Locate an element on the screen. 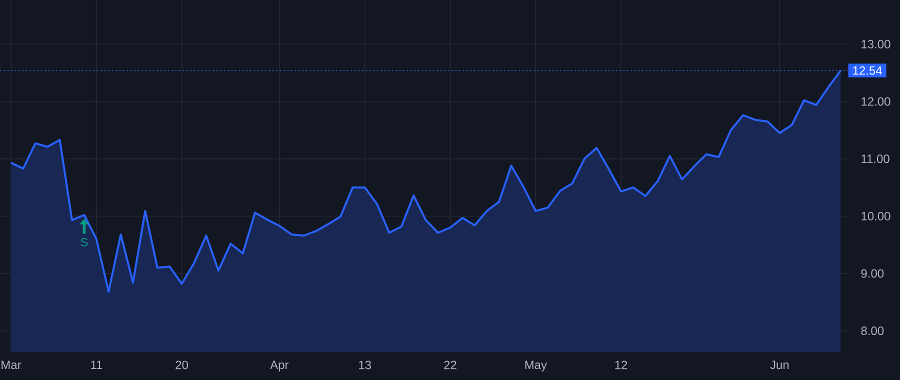 This screenshot has height=380, width=900. x-tick-label: 12 is located at coordinates (621, 365).